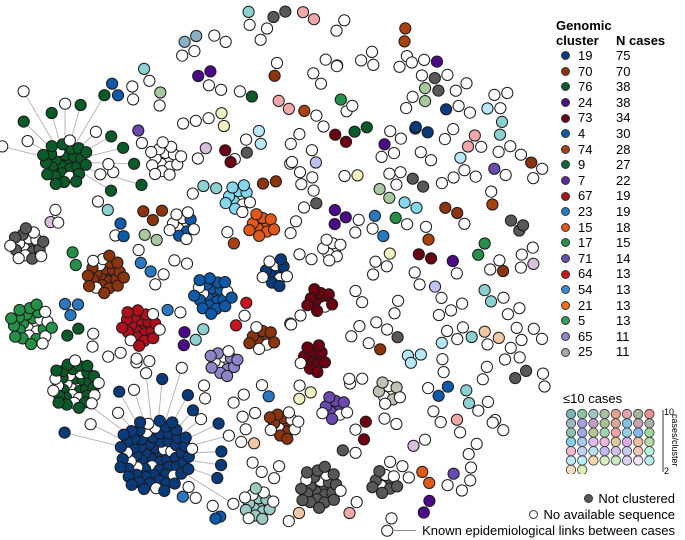 Image resolution: width=685 pixels, height=540 pixels. I want to click on cluster-n-cases: 13, so click(623, 305).